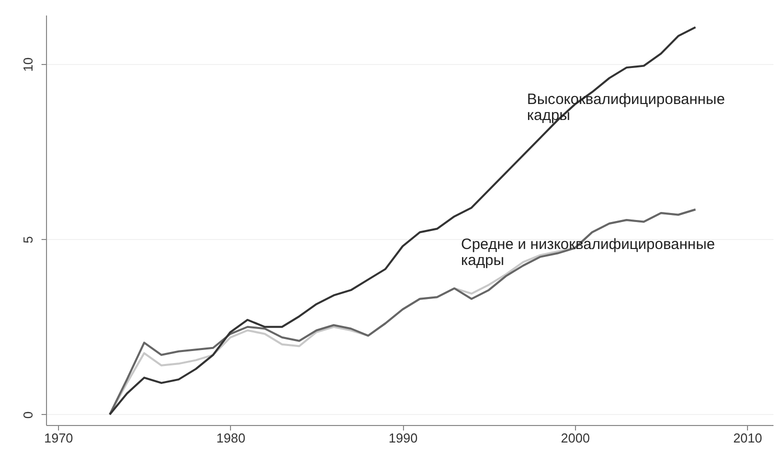  Describe the element at coordinates (231, 438) in the screenshot. I see `x-tick-label: 1980` at that location.